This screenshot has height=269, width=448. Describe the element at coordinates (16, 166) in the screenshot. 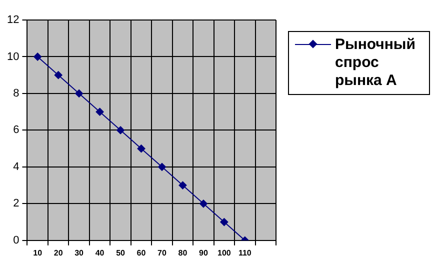

I see `y-tick-label: 4` at that location.